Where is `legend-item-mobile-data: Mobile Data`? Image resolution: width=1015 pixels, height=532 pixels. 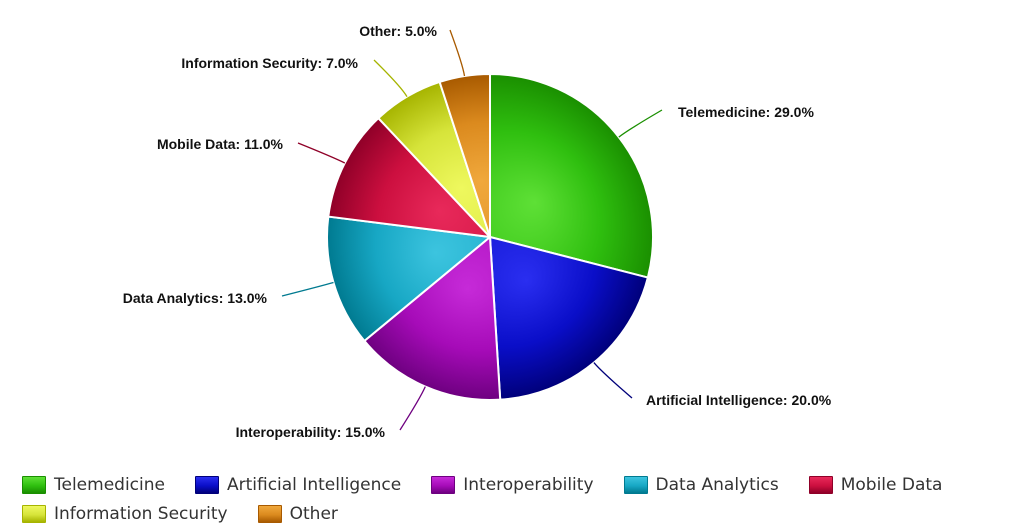 legend-item-mobile-data: Mobile Data is located at coordinates (875, 484).